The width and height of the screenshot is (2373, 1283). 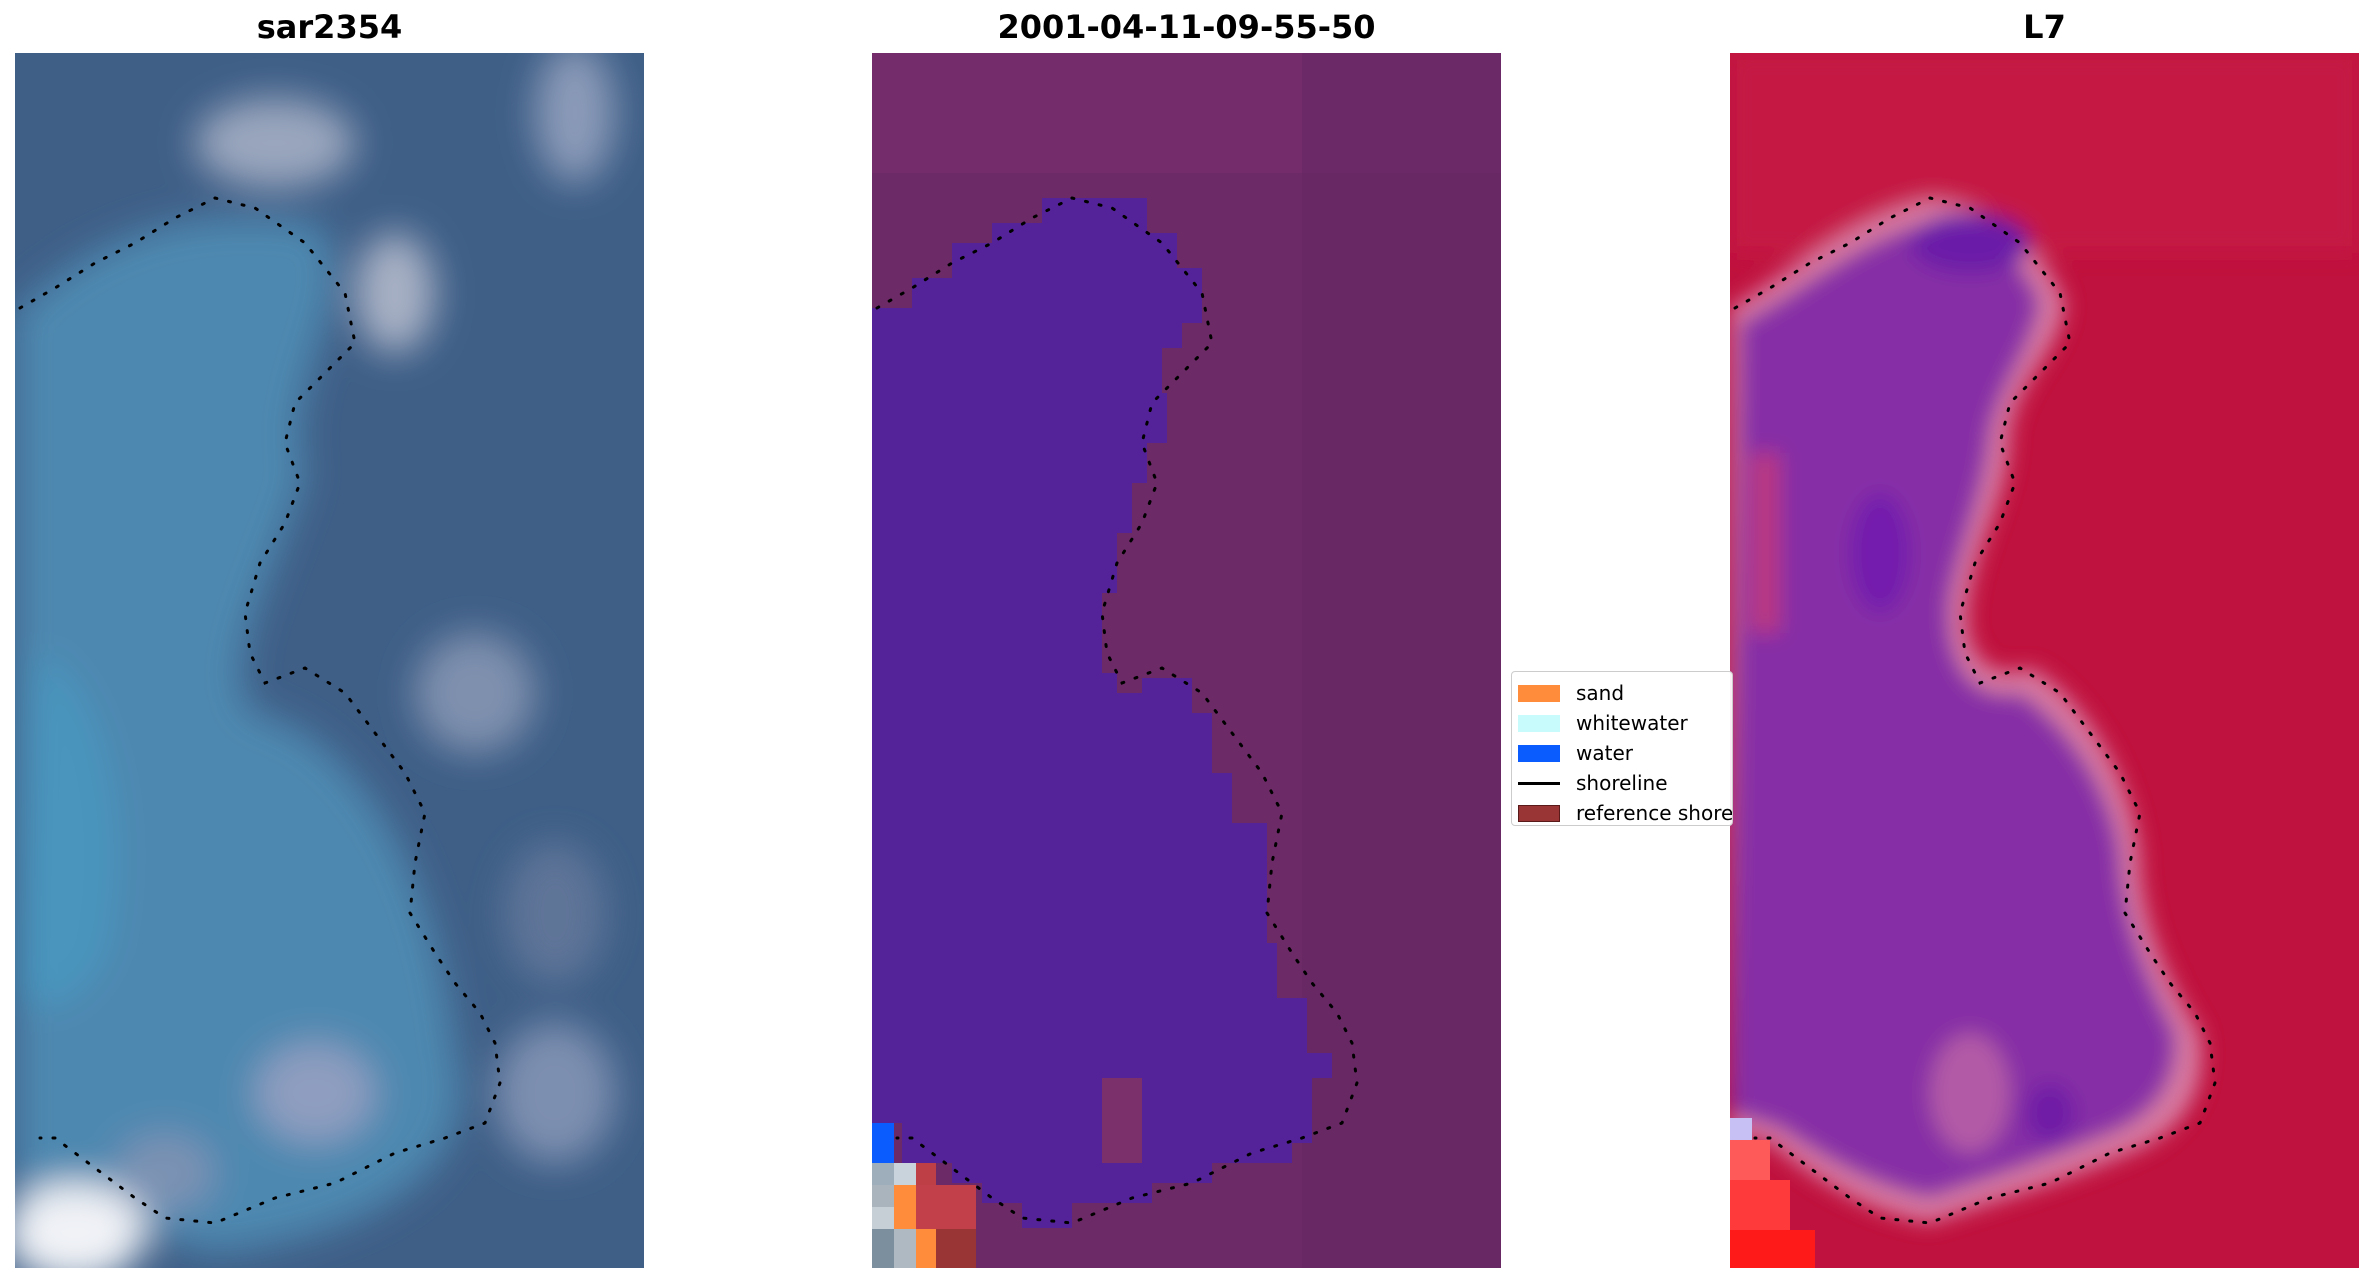 What do you see at coordinates (1539, 723) in the screenshot?
I see `whitewater-swatch` at bounding box center [1539, 723].